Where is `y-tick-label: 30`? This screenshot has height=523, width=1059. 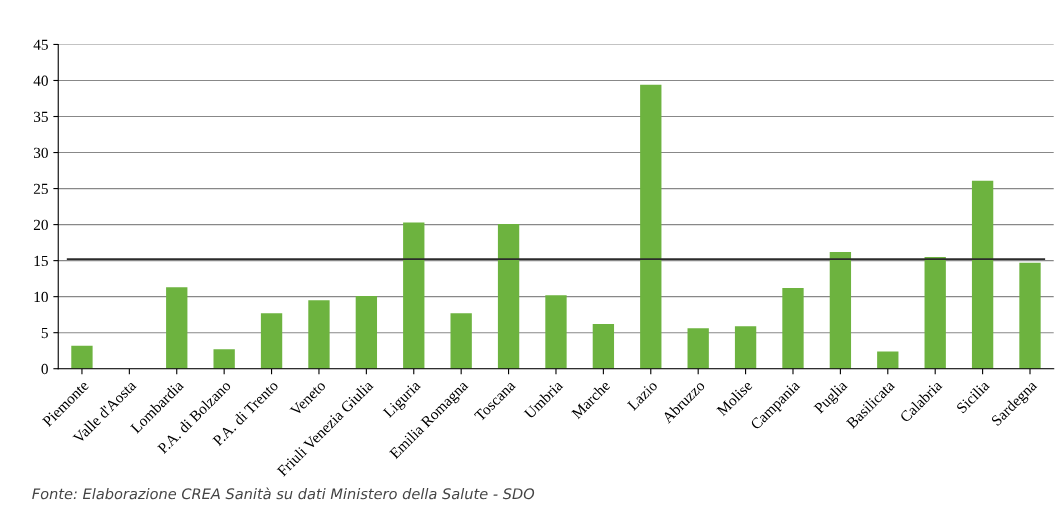 y-tick-label: 30 is located at coordinates (40, 152).